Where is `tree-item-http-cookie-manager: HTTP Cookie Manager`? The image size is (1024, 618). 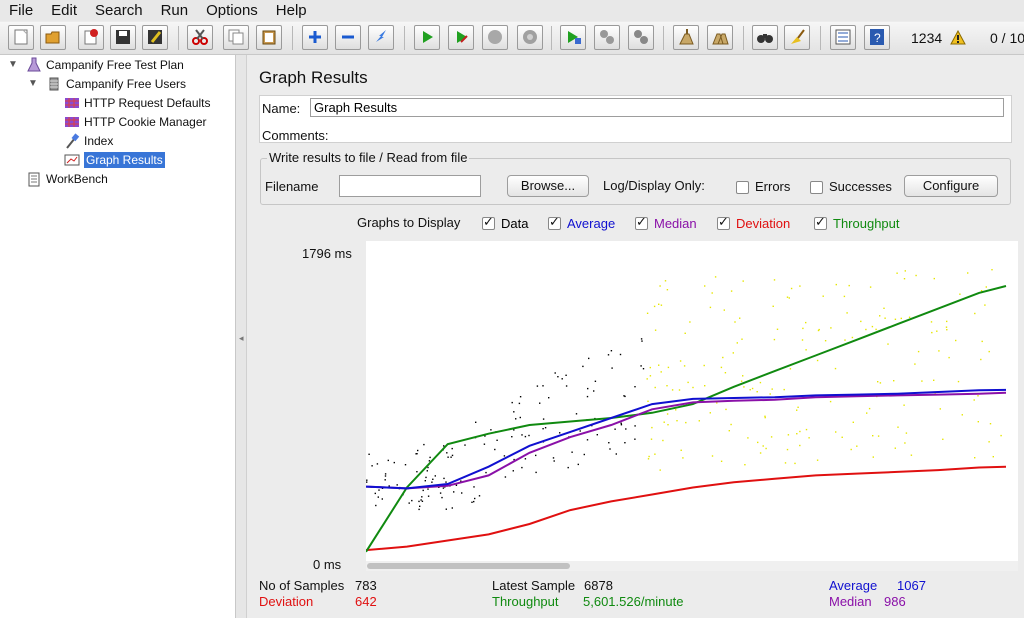 tree-item-http-cookie-manager: HTTP Cookie Manager is located at coordinates (135, 122).